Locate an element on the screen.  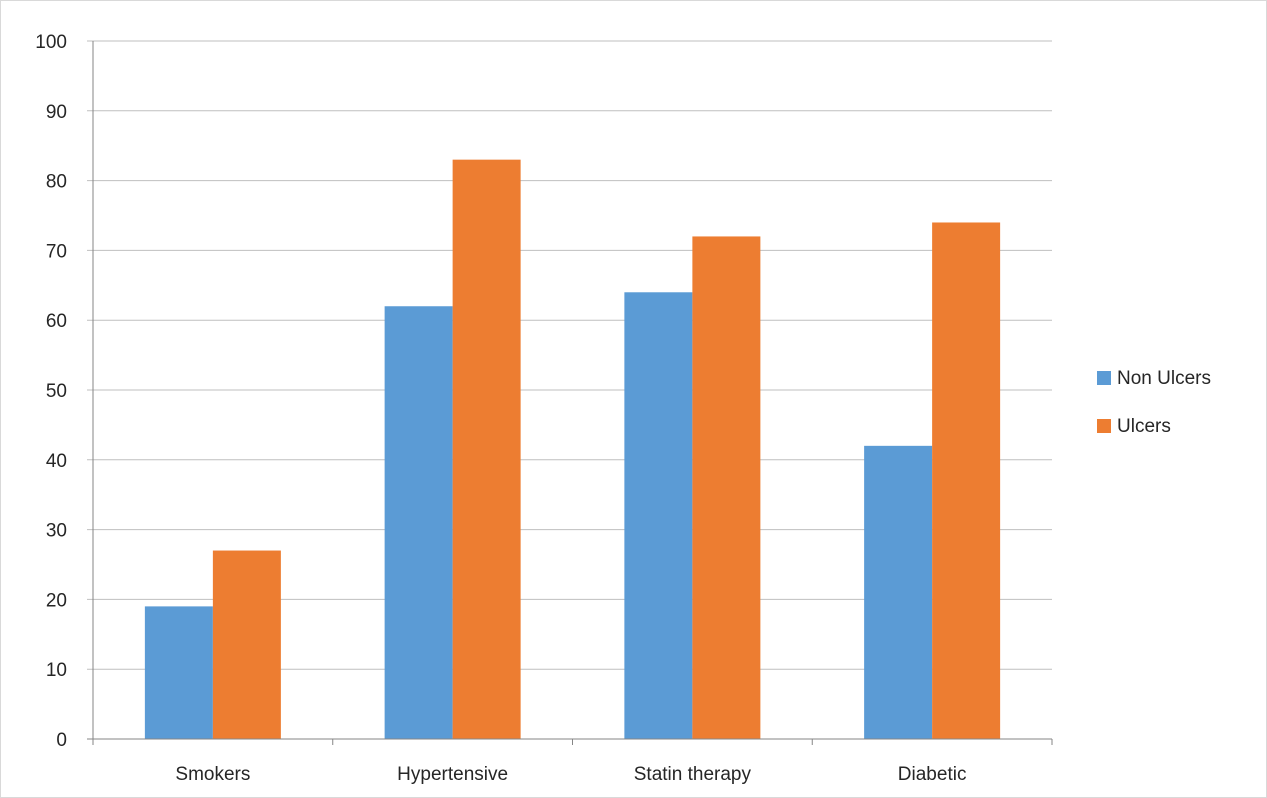
bar-non-ulcers-hypertensive is located at coordinates (418, 522).